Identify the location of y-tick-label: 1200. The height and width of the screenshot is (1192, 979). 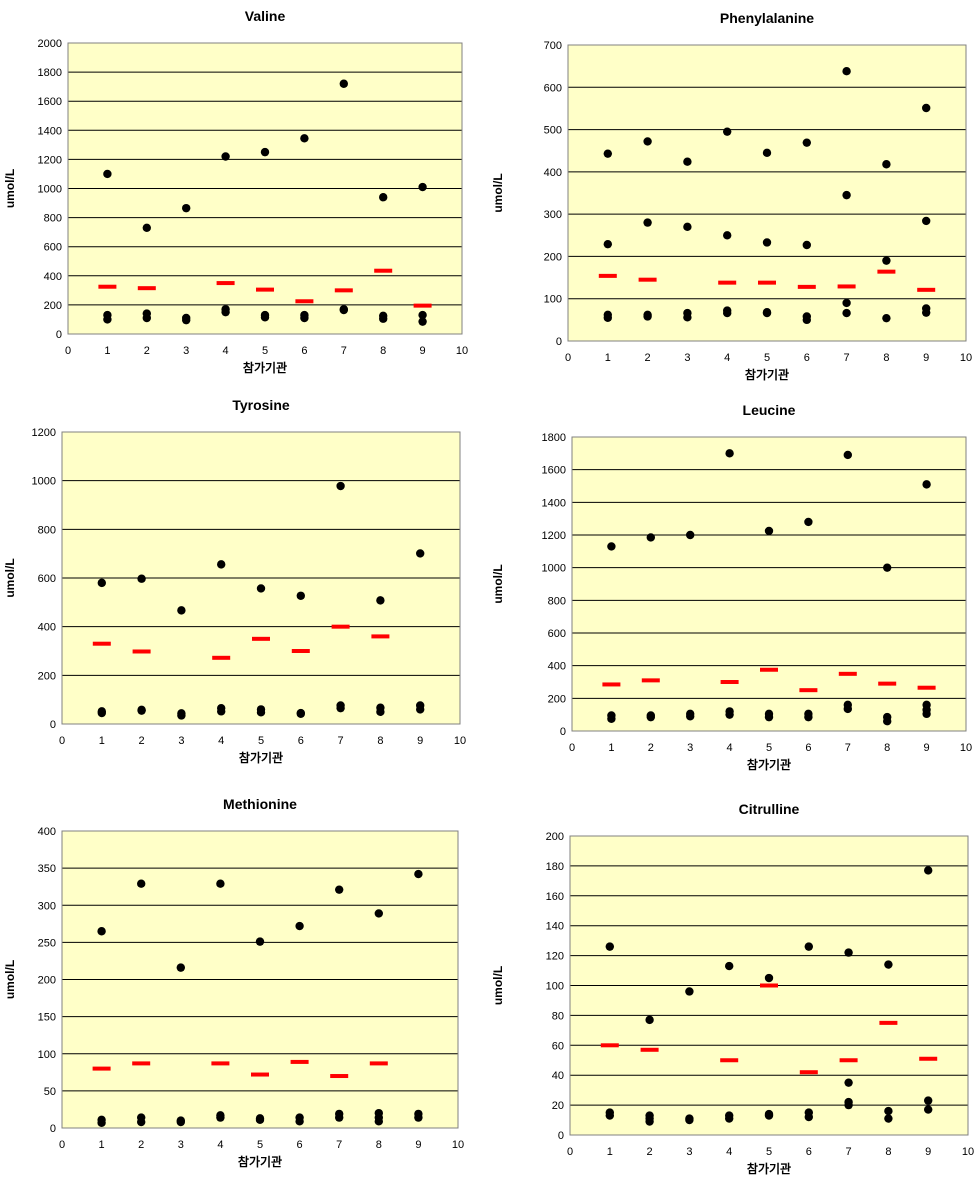
(50, 160).